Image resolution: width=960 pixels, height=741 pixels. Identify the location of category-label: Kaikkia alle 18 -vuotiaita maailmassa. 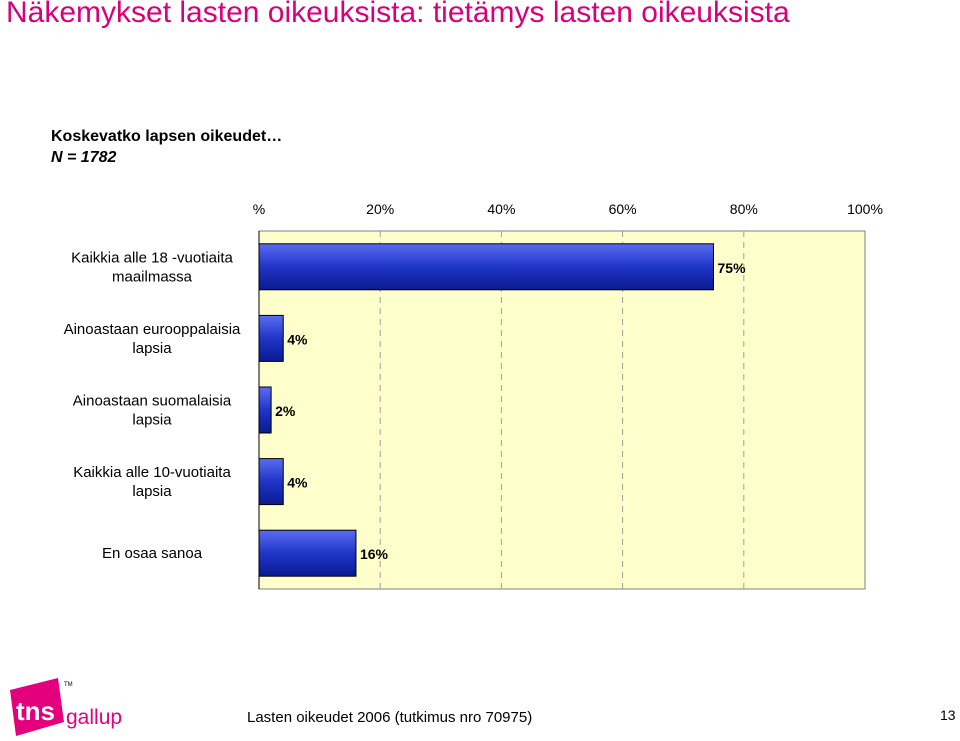
(152, 267).